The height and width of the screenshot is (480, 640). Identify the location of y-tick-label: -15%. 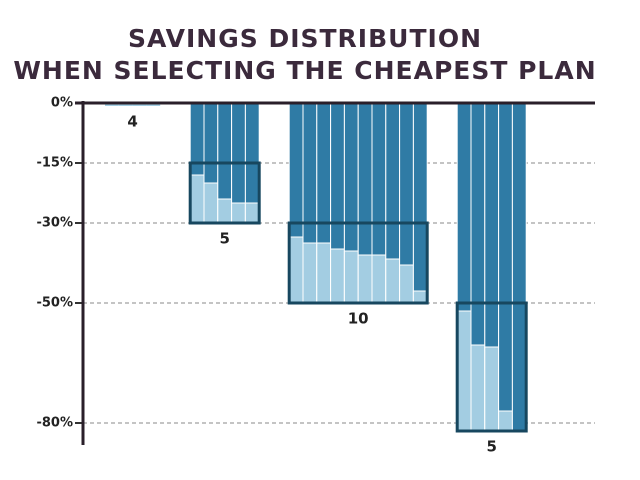
(54, 163).